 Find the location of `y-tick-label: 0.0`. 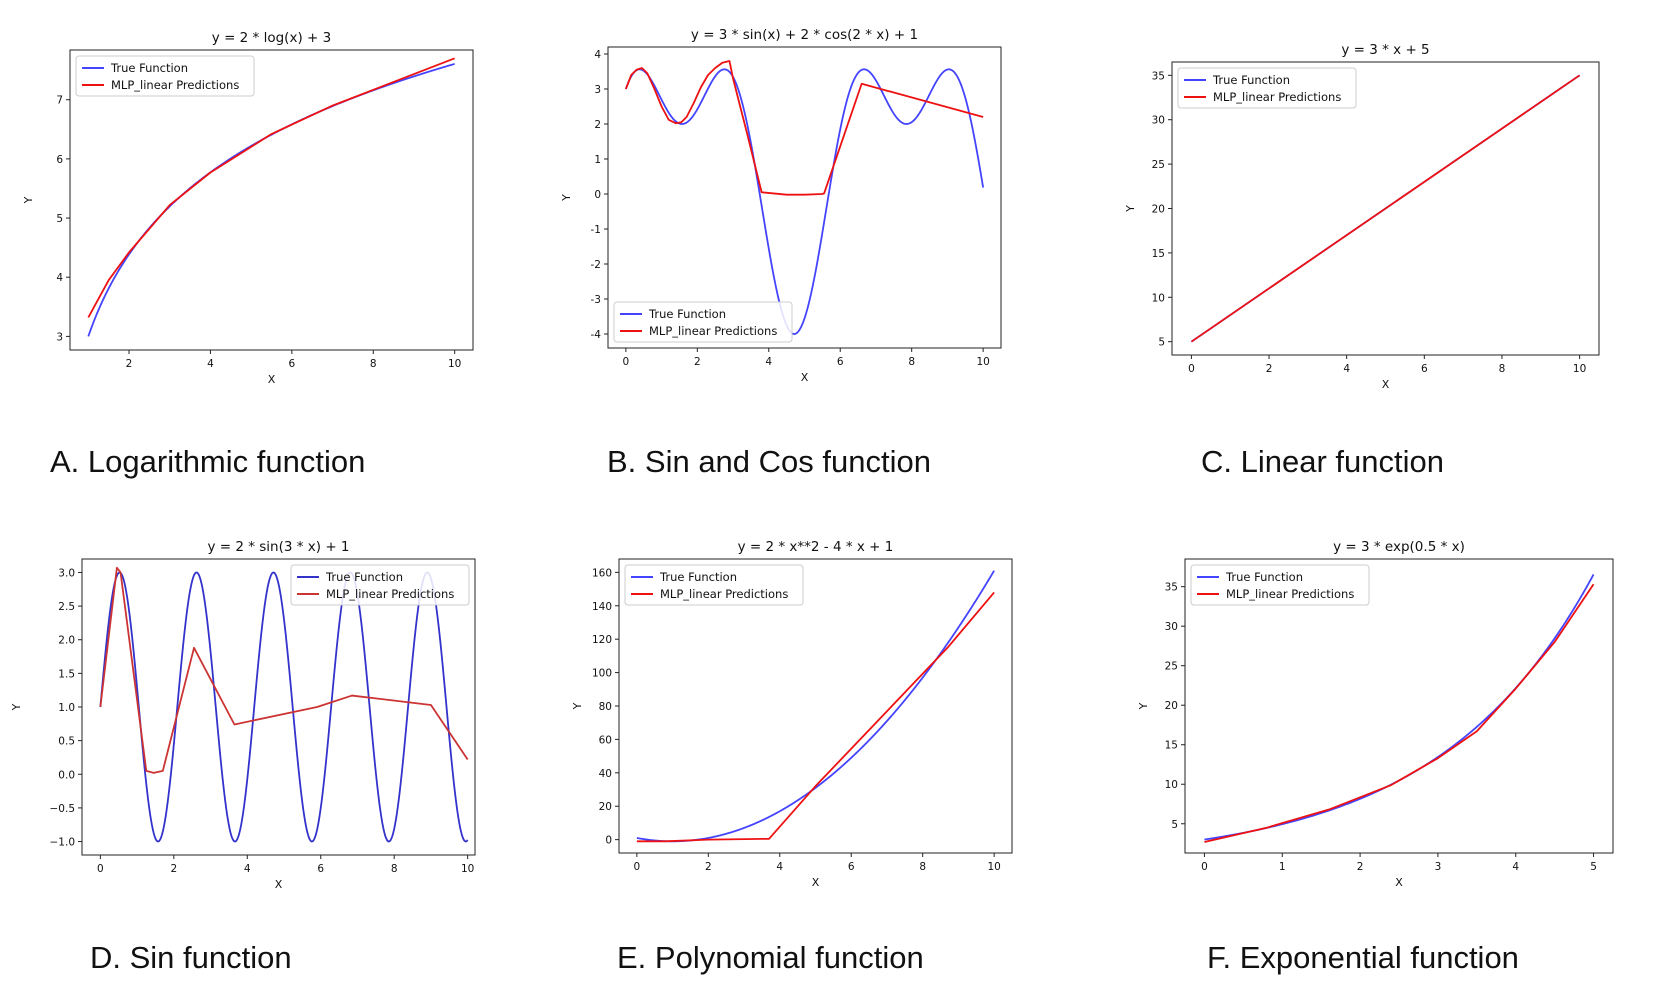

y-tick-label: 0.0 is located at coordinates (66, 775).